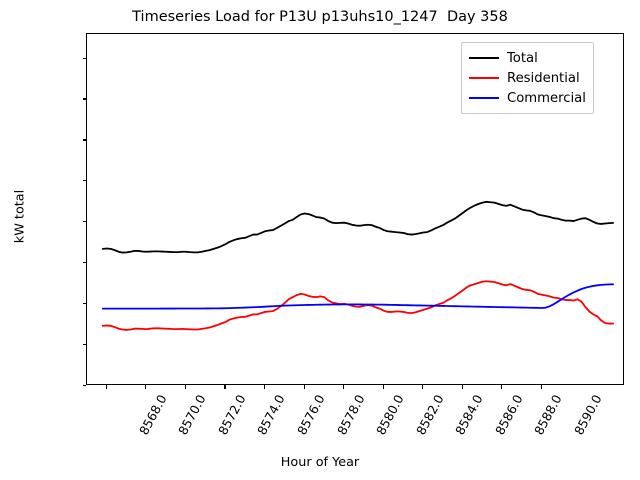  What do you see at coordinates (231, 415) in the screenshot?
I see `x-tick-label: 8572.0` at bounding box center [231, 415].